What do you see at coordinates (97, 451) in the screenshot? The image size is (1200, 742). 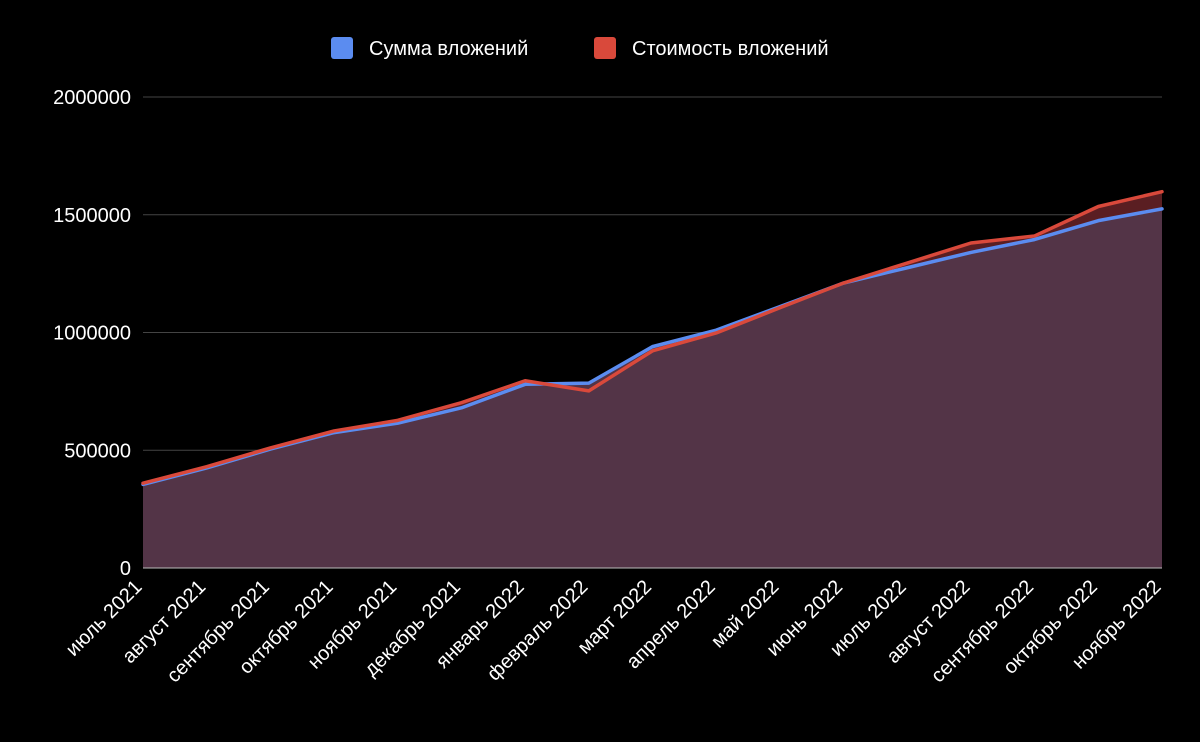 I see `y-tick-label: 500000` at bounding box center [97, 451].